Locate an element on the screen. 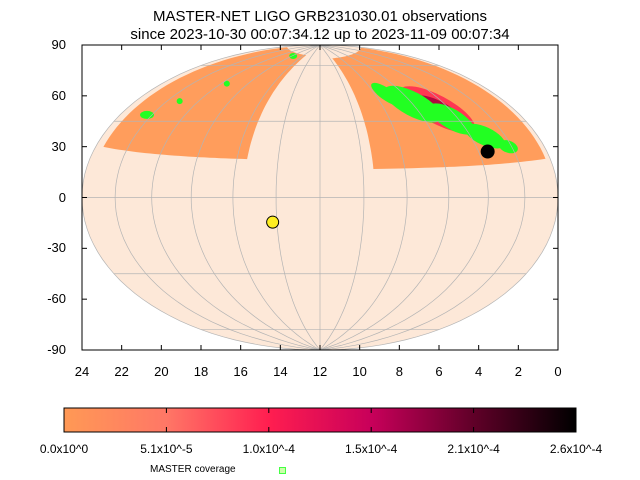  y-tick-label: -60 is located at coordinates (56, 299).